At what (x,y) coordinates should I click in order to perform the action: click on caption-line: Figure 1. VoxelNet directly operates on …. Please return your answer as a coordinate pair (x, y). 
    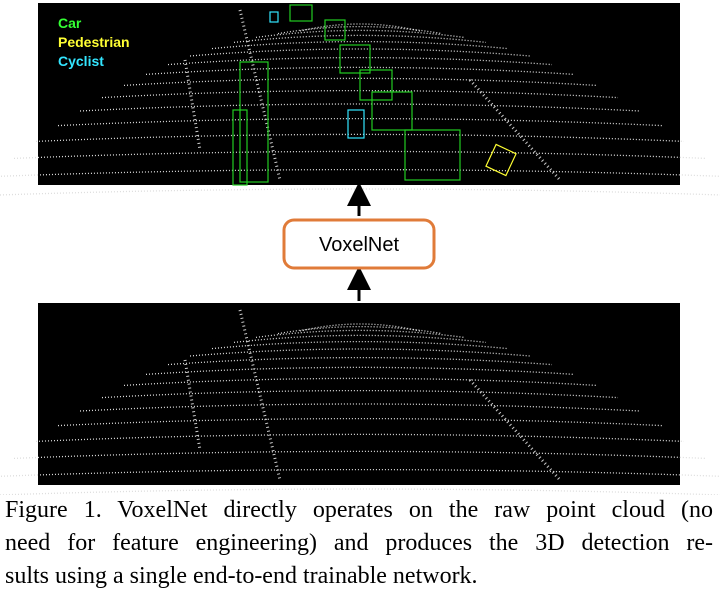
    Looking at the image, I should click on (359, 510).